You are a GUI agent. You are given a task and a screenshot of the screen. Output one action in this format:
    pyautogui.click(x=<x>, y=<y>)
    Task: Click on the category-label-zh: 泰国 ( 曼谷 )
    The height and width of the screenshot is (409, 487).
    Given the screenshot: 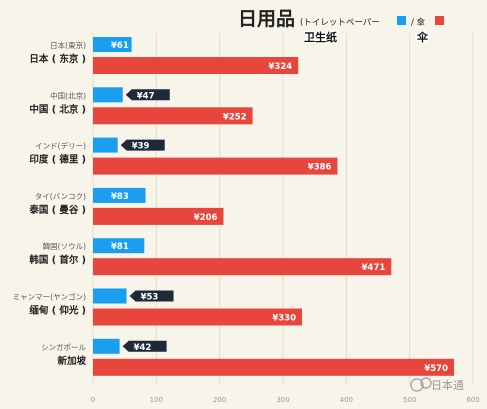 What is the action you would take?
    pyautogui.click(x=57, y=210)
    